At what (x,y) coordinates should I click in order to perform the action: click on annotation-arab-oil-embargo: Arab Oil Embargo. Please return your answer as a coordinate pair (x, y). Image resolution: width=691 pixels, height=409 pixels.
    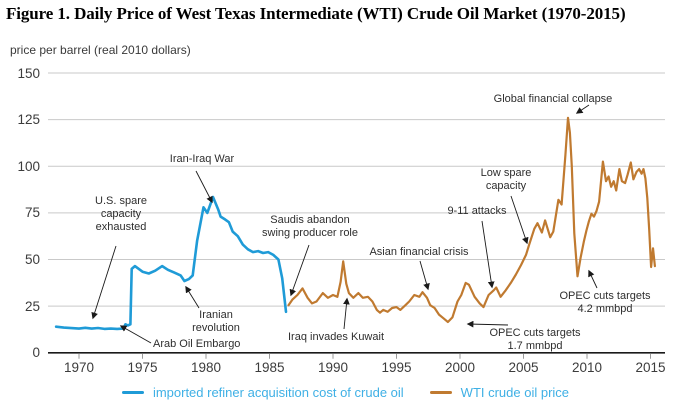
    Looking at the image, I should click on (197, 344).